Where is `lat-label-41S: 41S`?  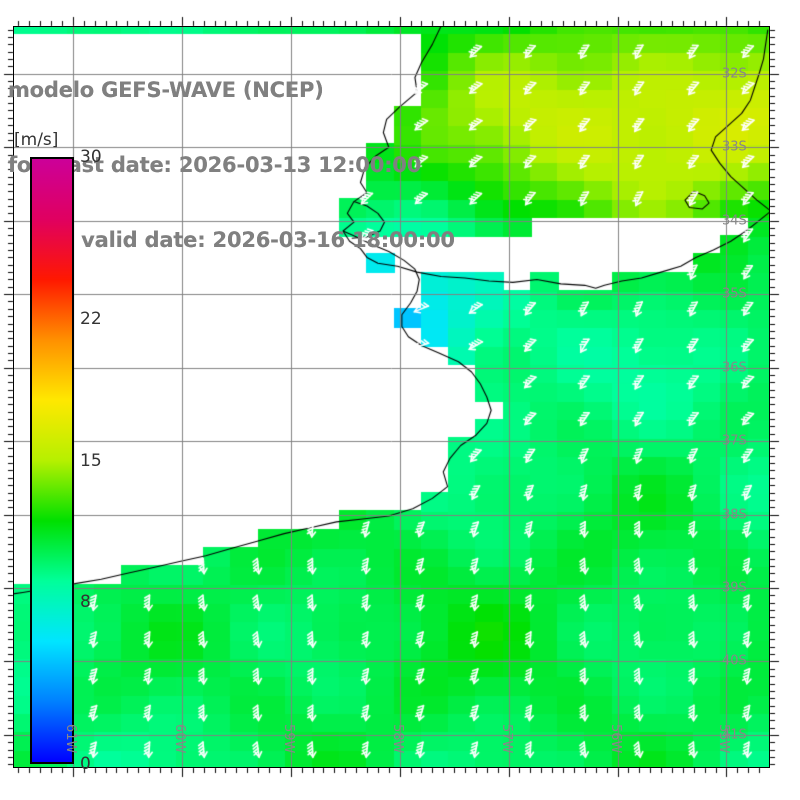 lat-label-41S: 41S is located at coordinates (734, 735).